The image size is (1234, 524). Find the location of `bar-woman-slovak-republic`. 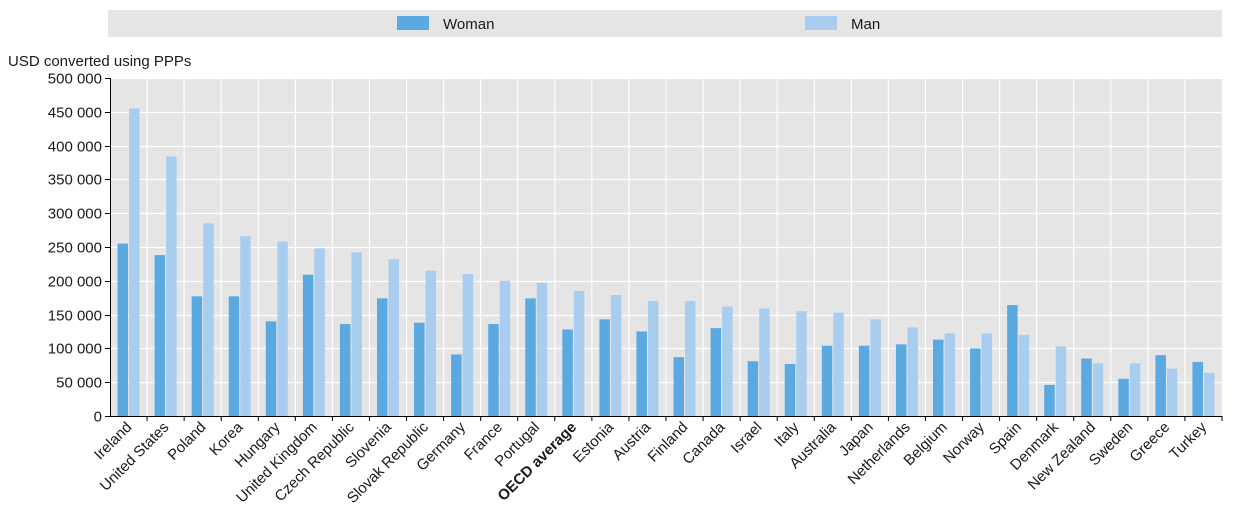

bar-woman-slovak-republic is located at coordinates (419, 369).